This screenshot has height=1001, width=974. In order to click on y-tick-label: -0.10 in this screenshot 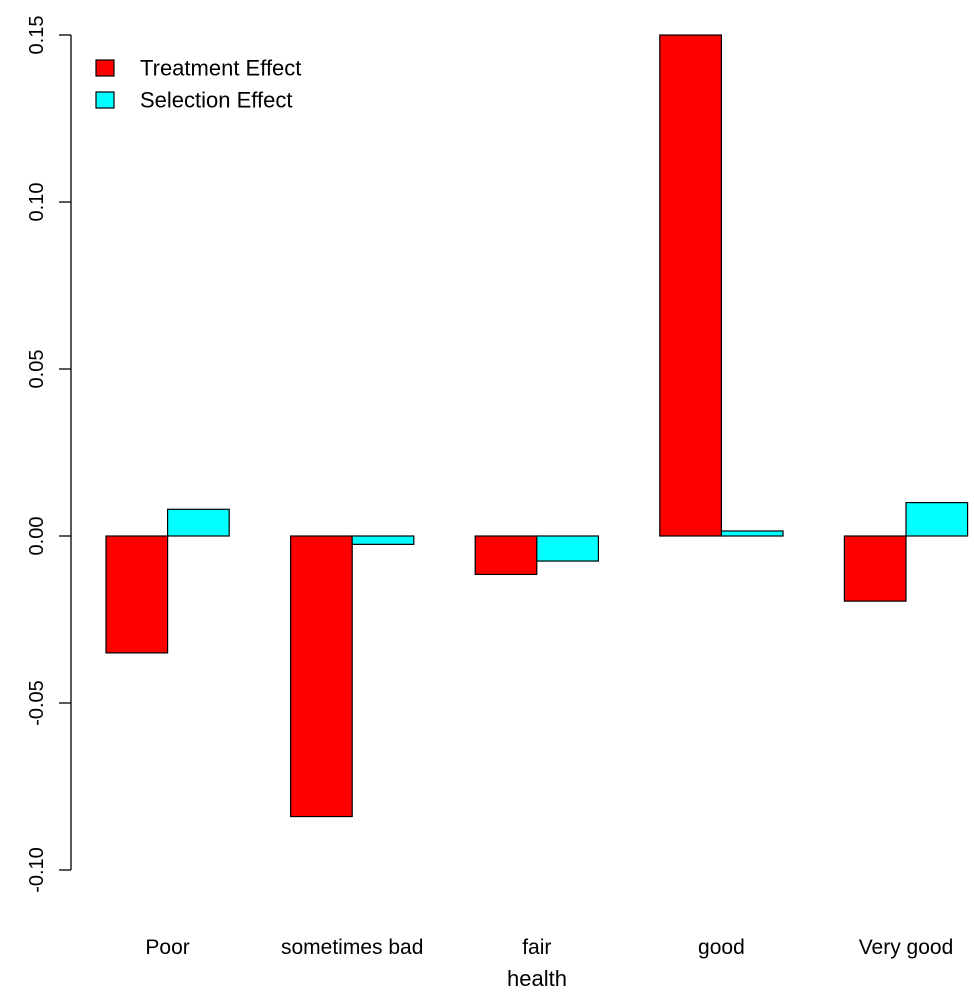, I will do `click(37, 870)`.